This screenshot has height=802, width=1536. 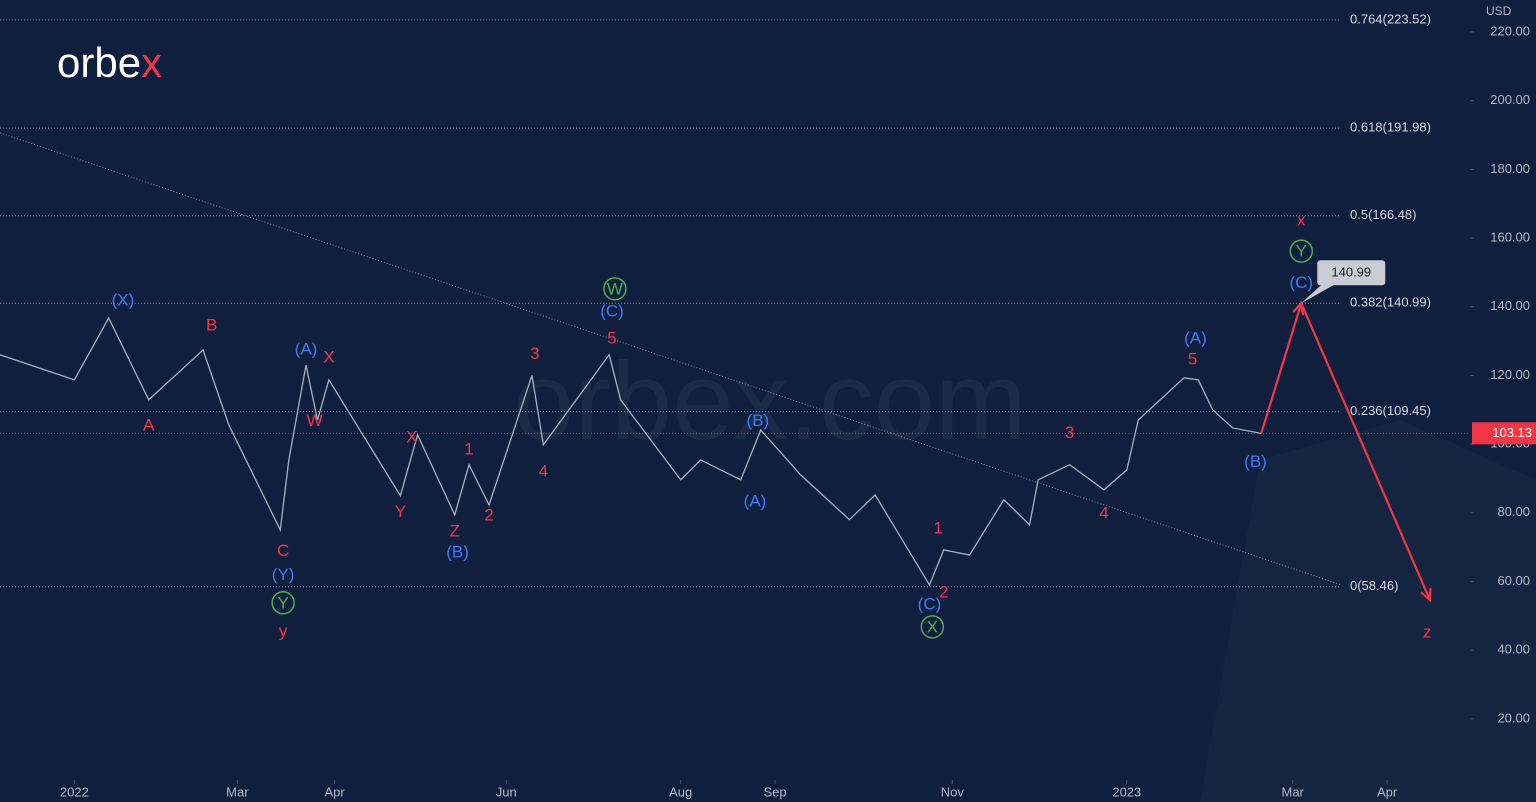 I want to click on wave-label: (Y), so click(x=283, y=574).